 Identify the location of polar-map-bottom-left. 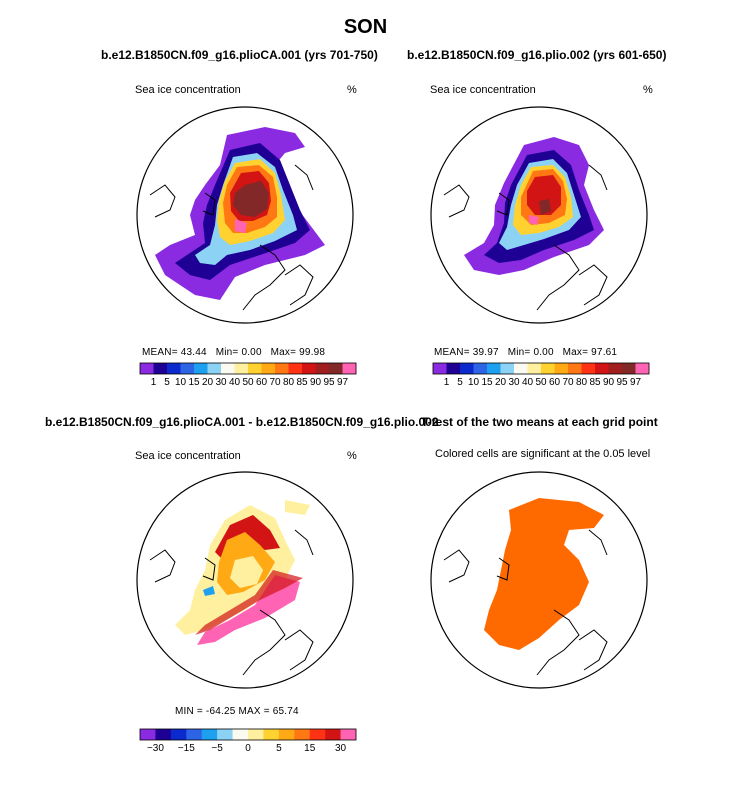
(245, 580).